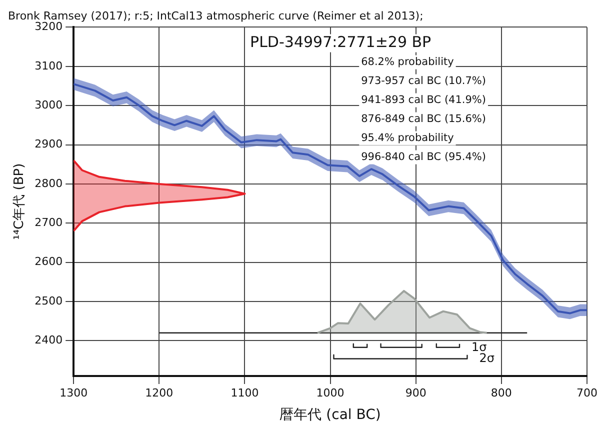  What do you see at coordinates (407, 62) in the screenshot?
I see `annotation: 68.2% probability` at bounding box center [407, 62].